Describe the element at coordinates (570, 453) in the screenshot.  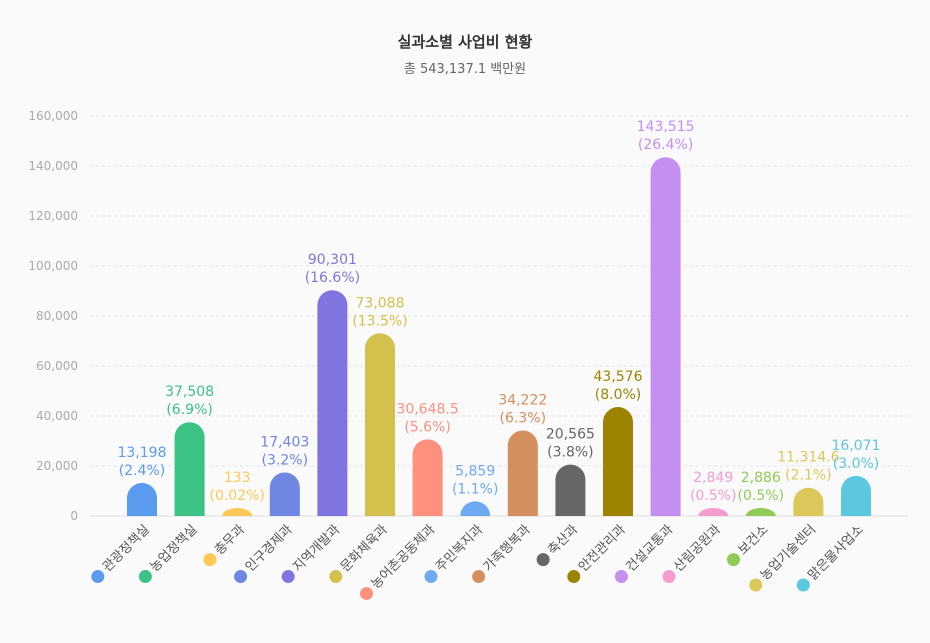
I see `percent-label: (3.8%)` at that location.